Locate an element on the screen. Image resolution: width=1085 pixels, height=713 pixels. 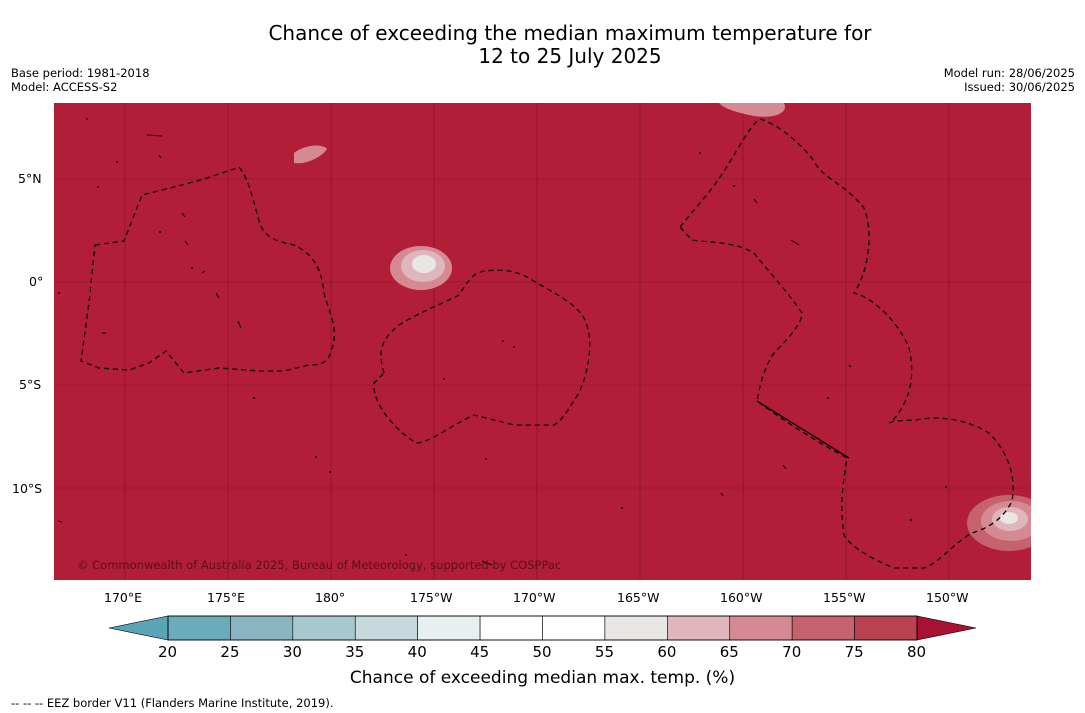
colorbar-tick-label: 25 is located at coordinates (230, 652).